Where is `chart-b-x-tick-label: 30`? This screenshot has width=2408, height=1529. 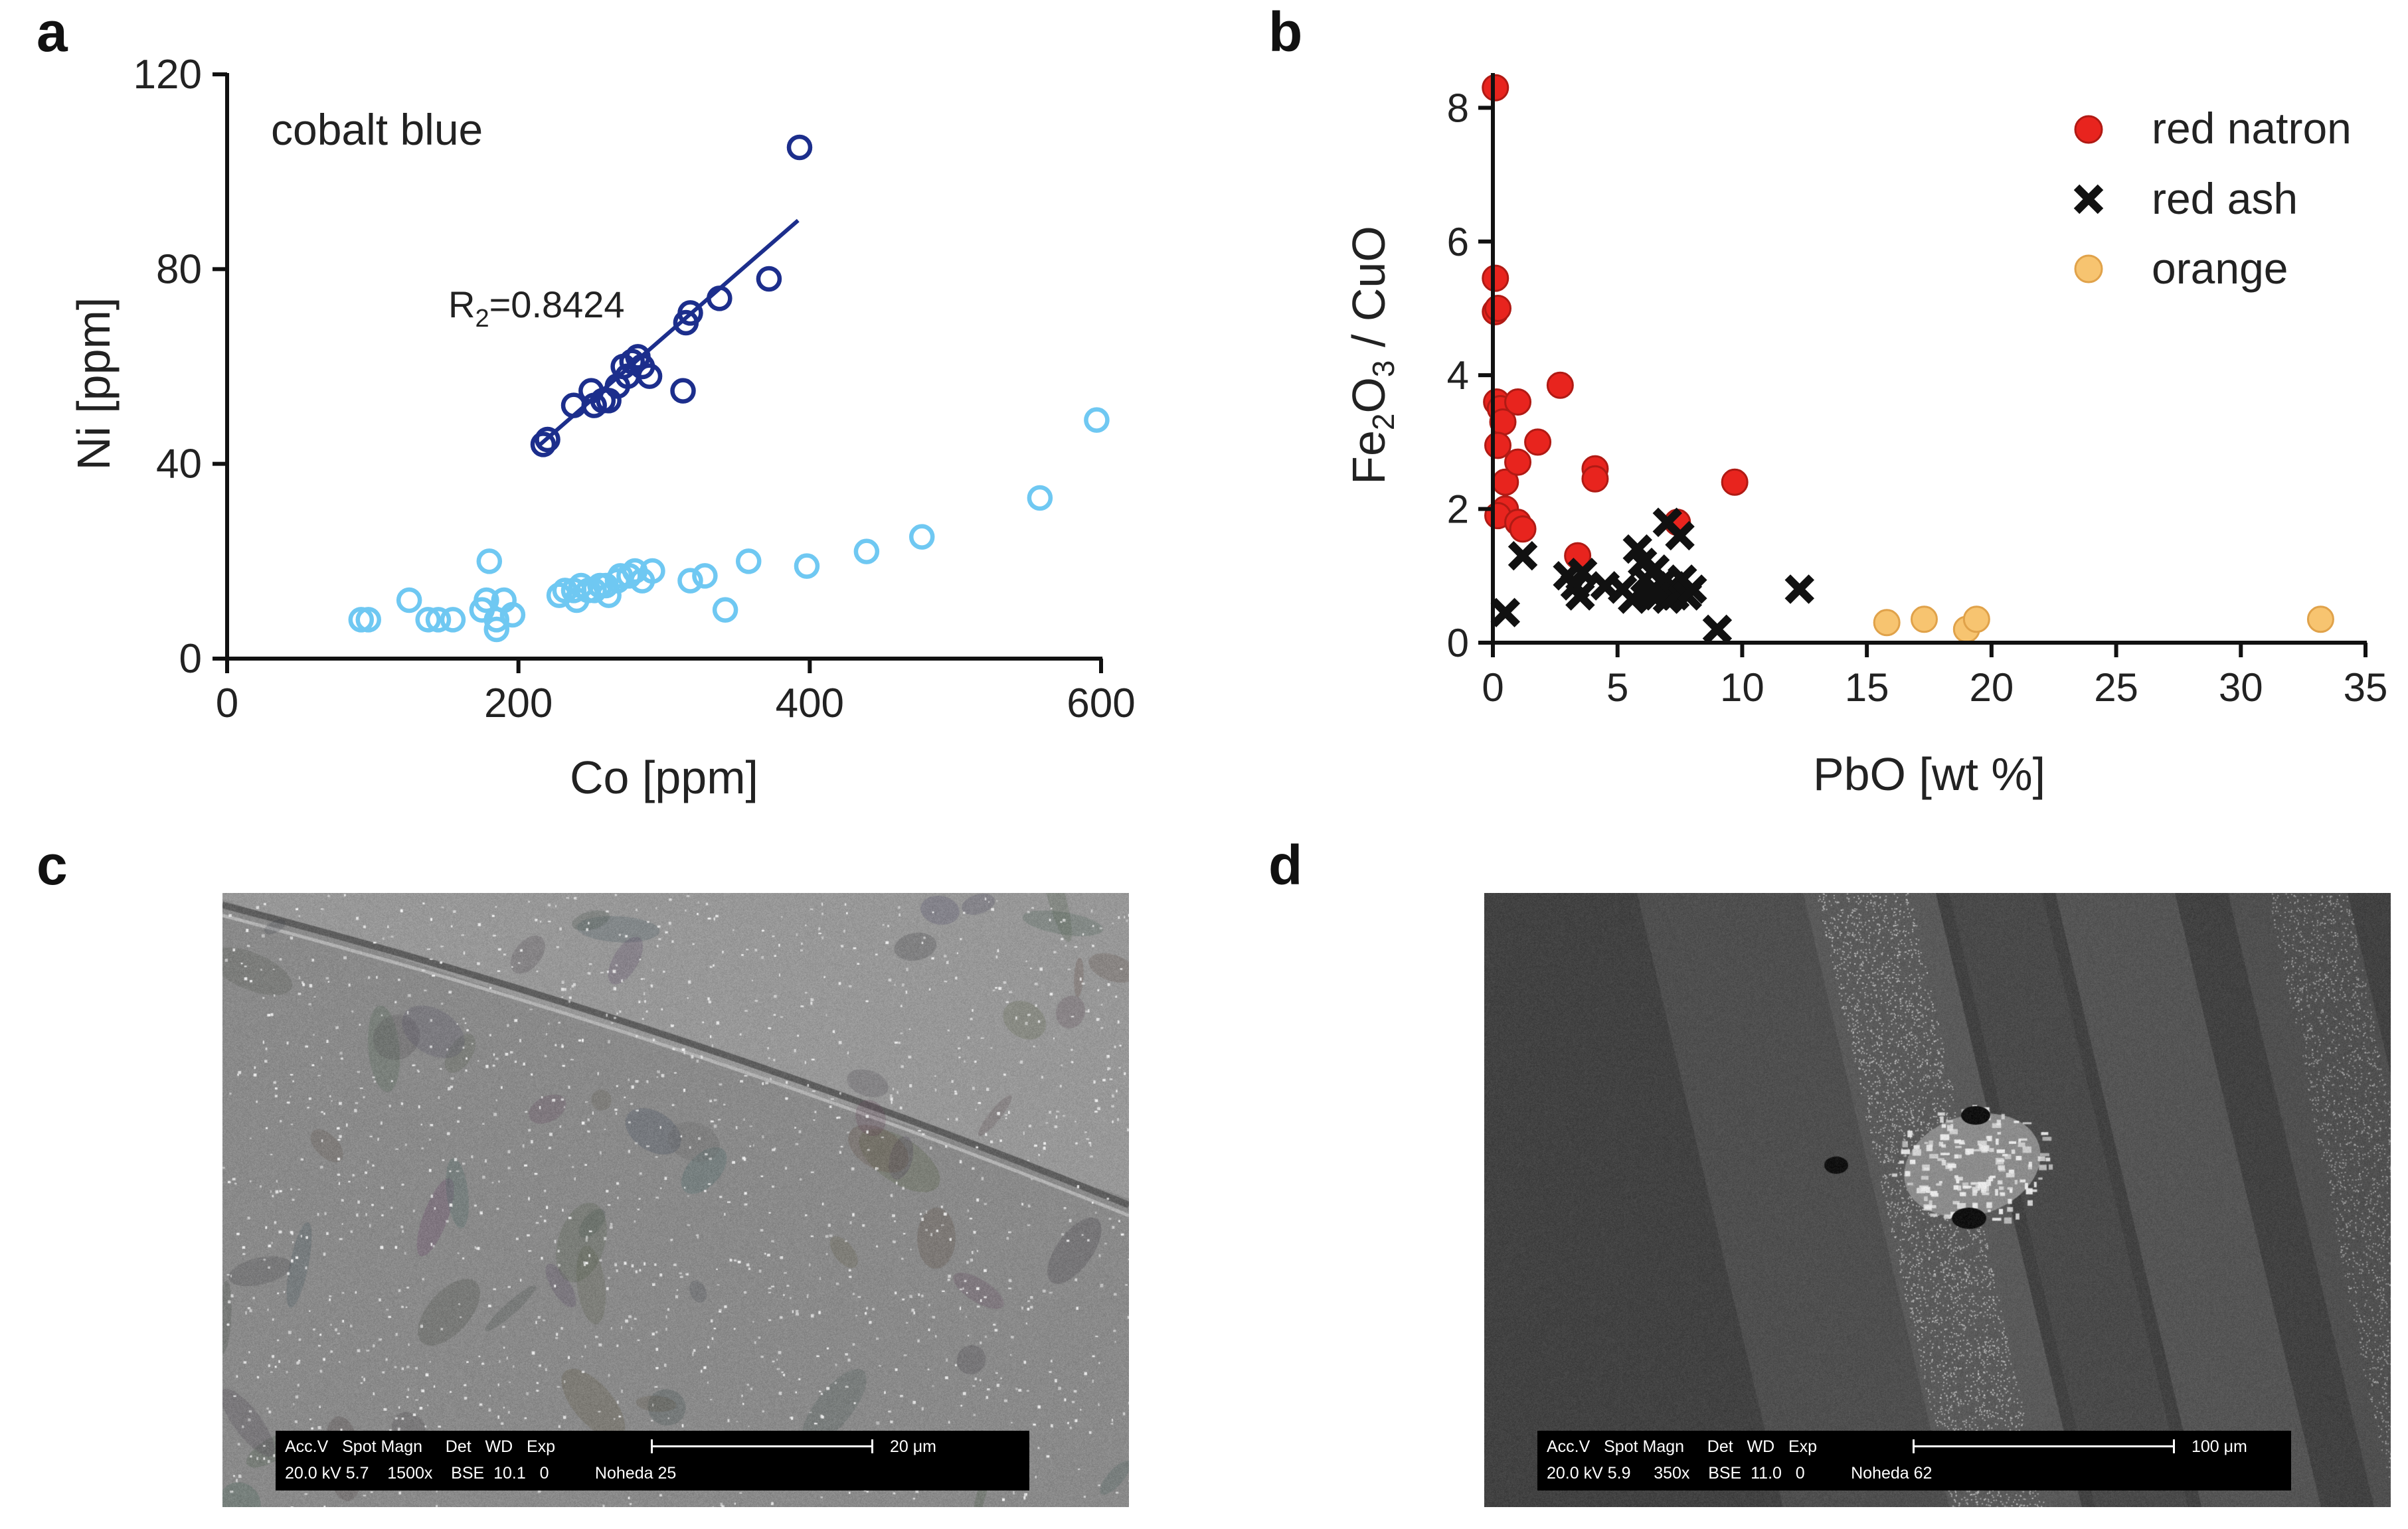
chart-b-x-tick-label: 30 is located at coordinates (2241, 687).